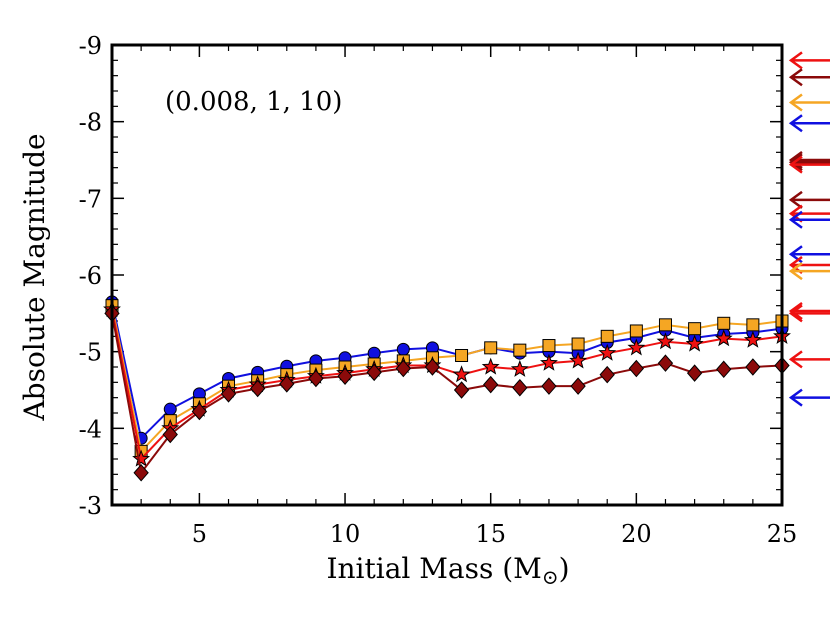 Image resolution: width=830 pixels, height=623 pixels. Describe the element at coordinates (490, 534) in the screenshot. I see `x-tick-label: 15` at that location.